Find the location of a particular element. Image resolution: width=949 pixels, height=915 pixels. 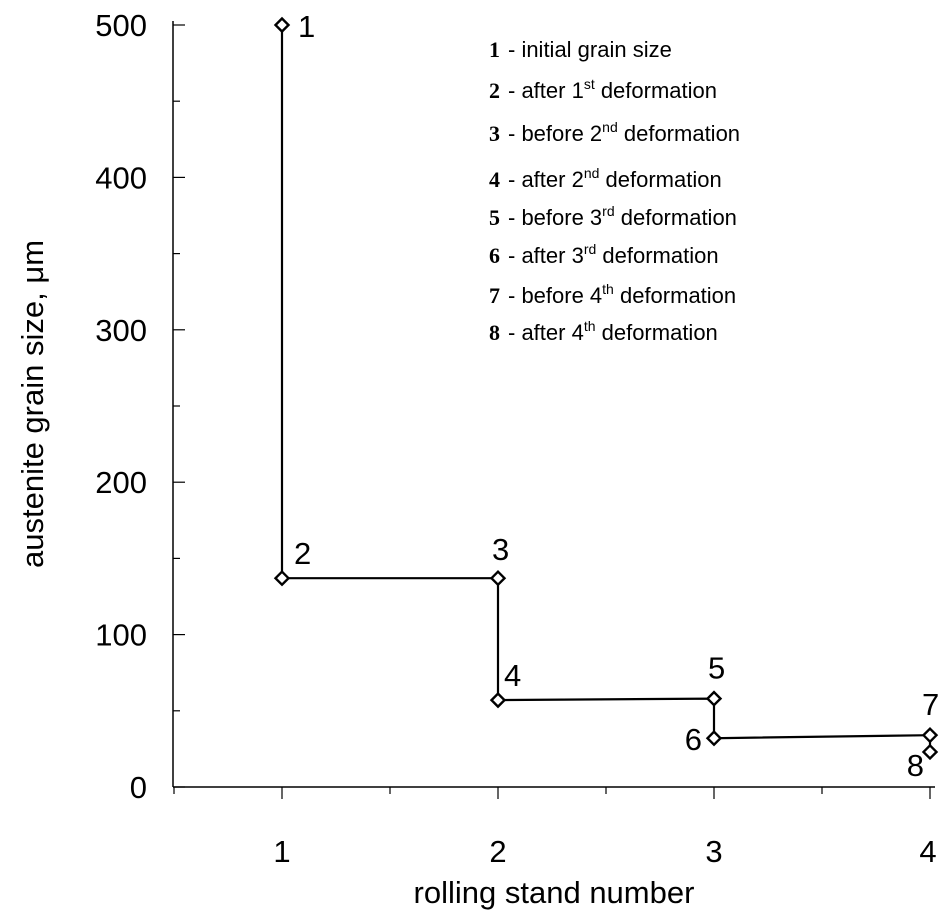

legend-entry-text: - after 1st deformation is located at coordinates (612, 89).